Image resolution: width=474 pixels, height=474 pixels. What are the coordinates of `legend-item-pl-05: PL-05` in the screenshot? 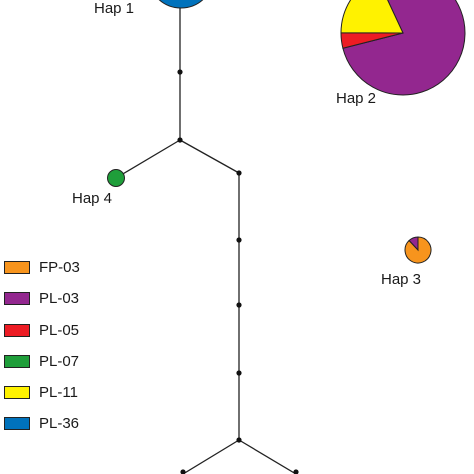 It's located at (74, 330).